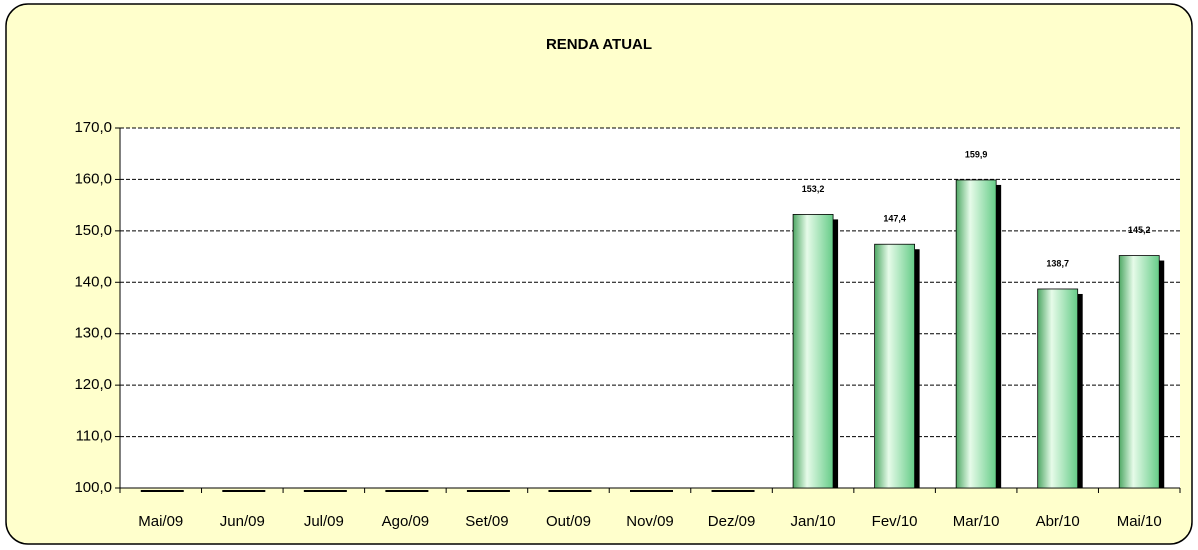 The height and width of the screenshot is (550, 1198). Describe the element at coordinates (93, 127) in the screenshot. I see `y-tick-label: 170,0` at that location.